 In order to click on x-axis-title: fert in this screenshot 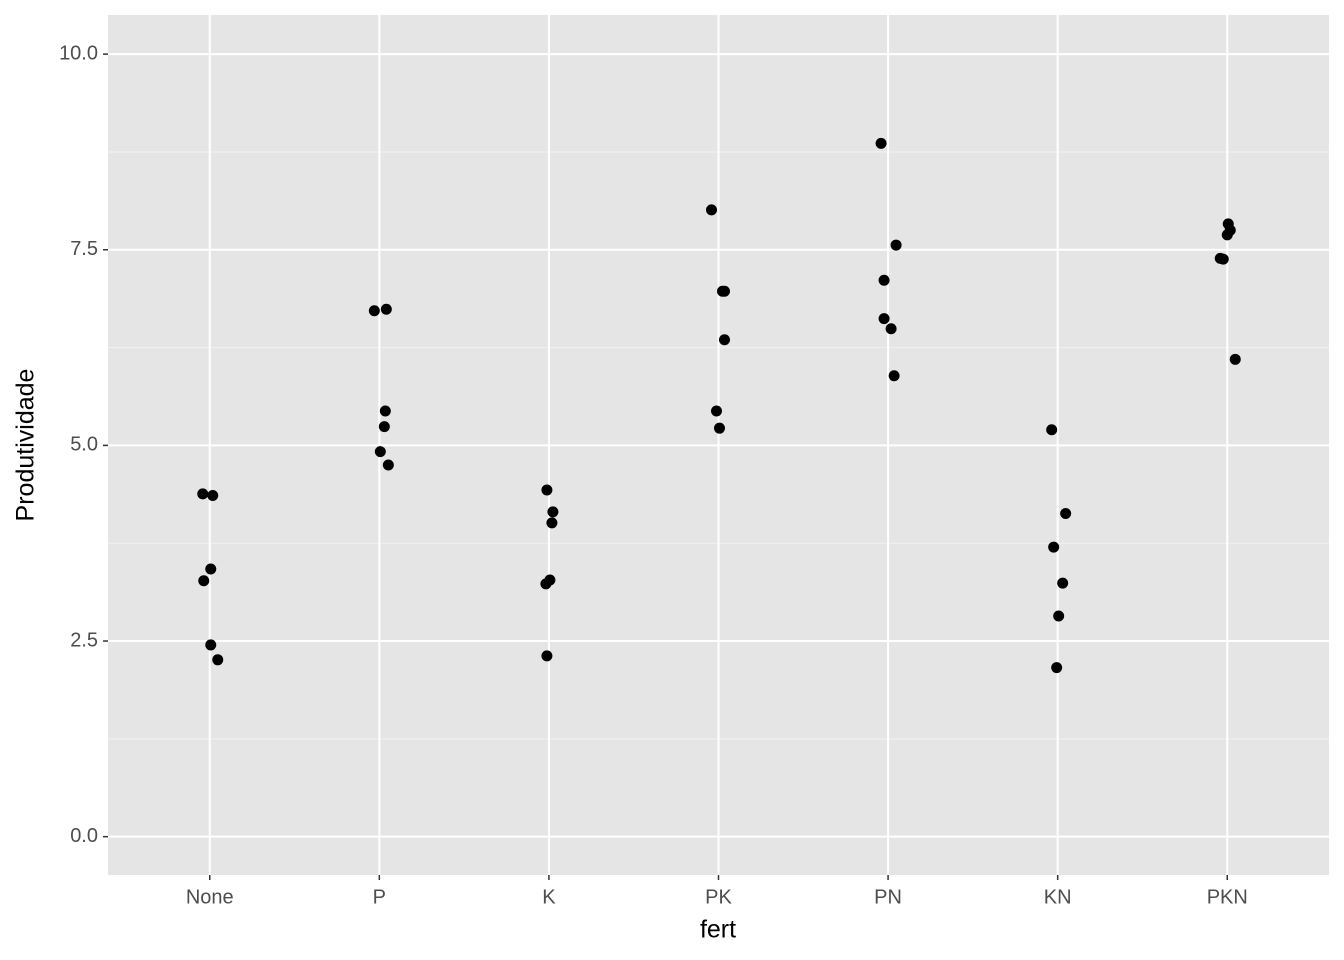, I will do `click(718, 930)`.